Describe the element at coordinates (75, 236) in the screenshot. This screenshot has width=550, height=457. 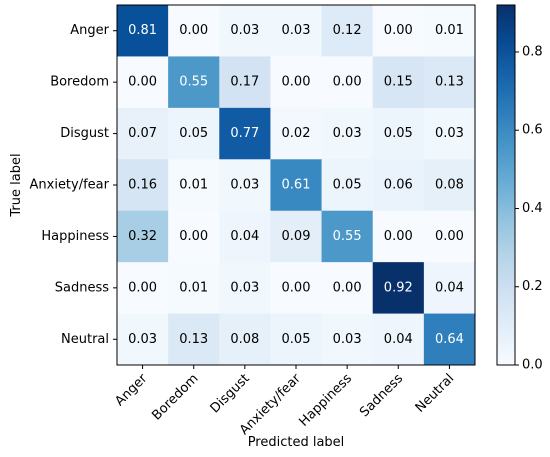
I see `y-tick-label: Happiness` at that location.